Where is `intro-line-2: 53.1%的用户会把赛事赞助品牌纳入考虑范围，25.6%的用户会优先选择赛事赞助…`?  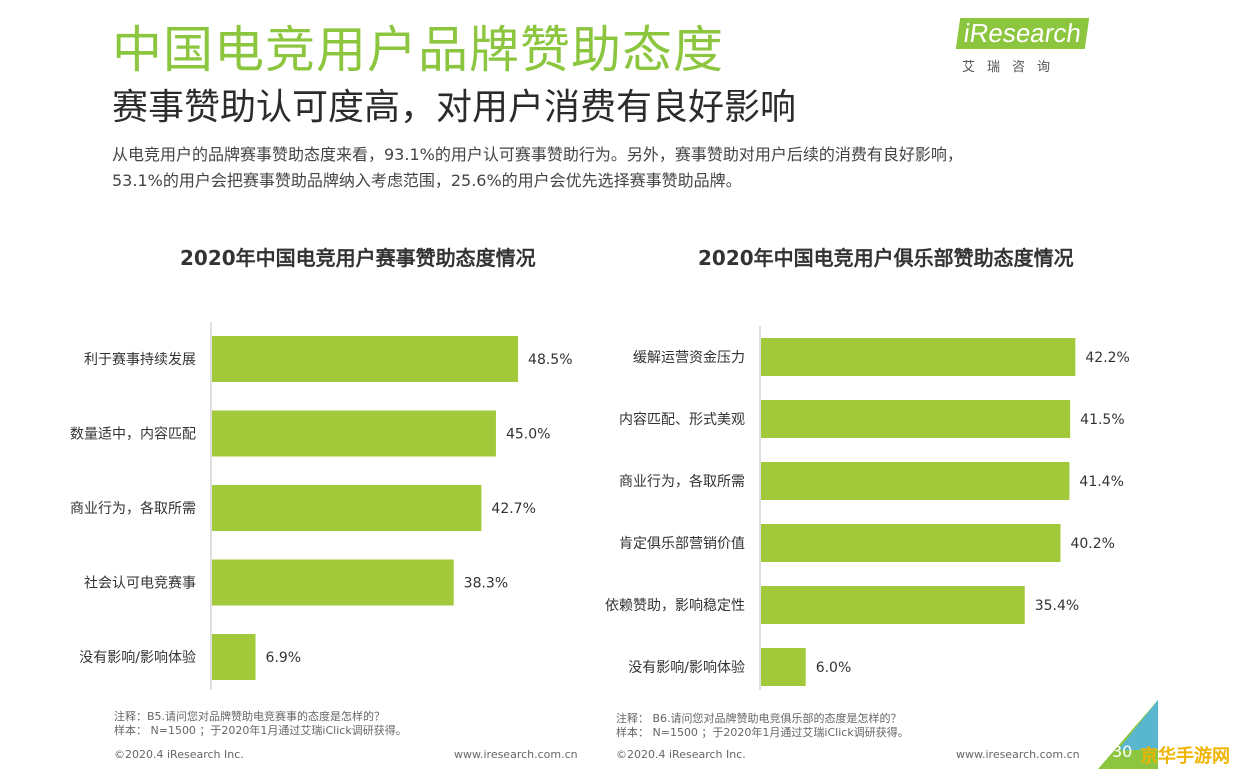 intro-line-2: 53.1%的用户会把赛事赞助品牌纳入考虑范围，25.6%的用户会优先选择赛事赞助… is located at coordinates (427, 180).